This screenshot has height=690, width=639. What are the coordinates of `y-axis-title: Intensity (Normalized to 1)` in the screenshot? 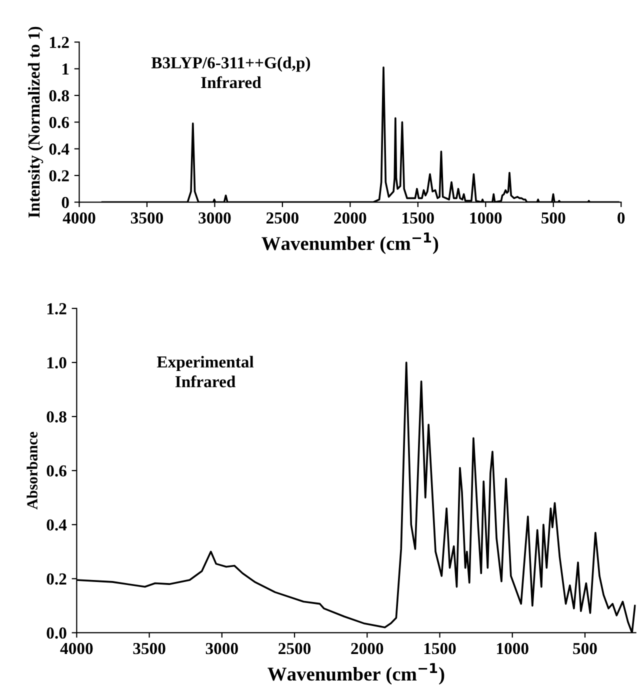 It's located at (36, 122).